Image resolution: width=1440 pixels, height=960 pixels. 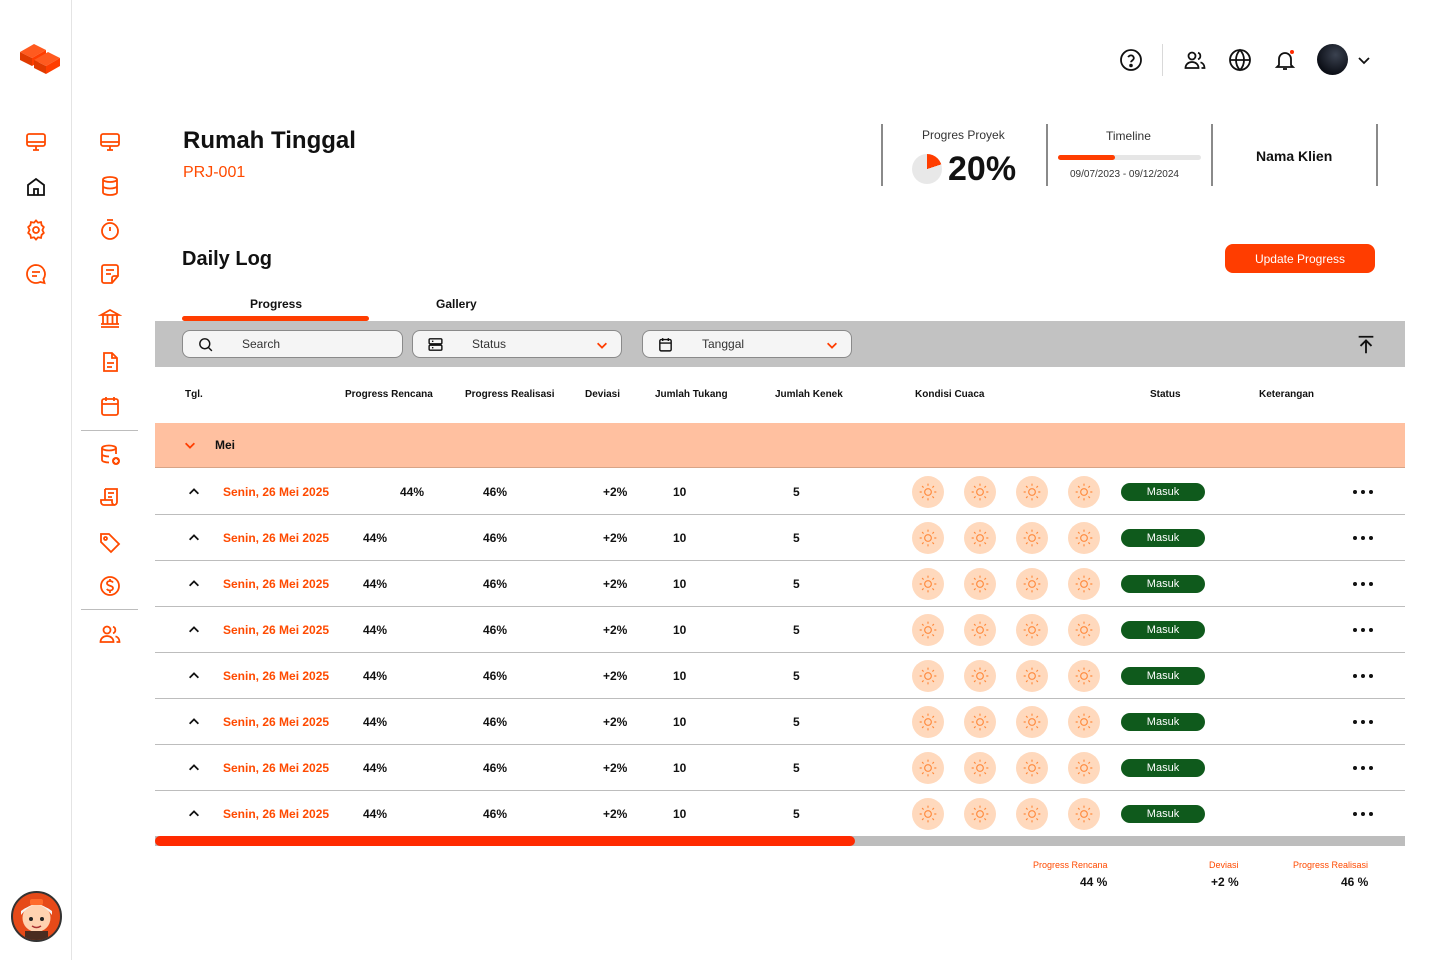 I want to click on profile-avatar, so click(x=36, y=916).